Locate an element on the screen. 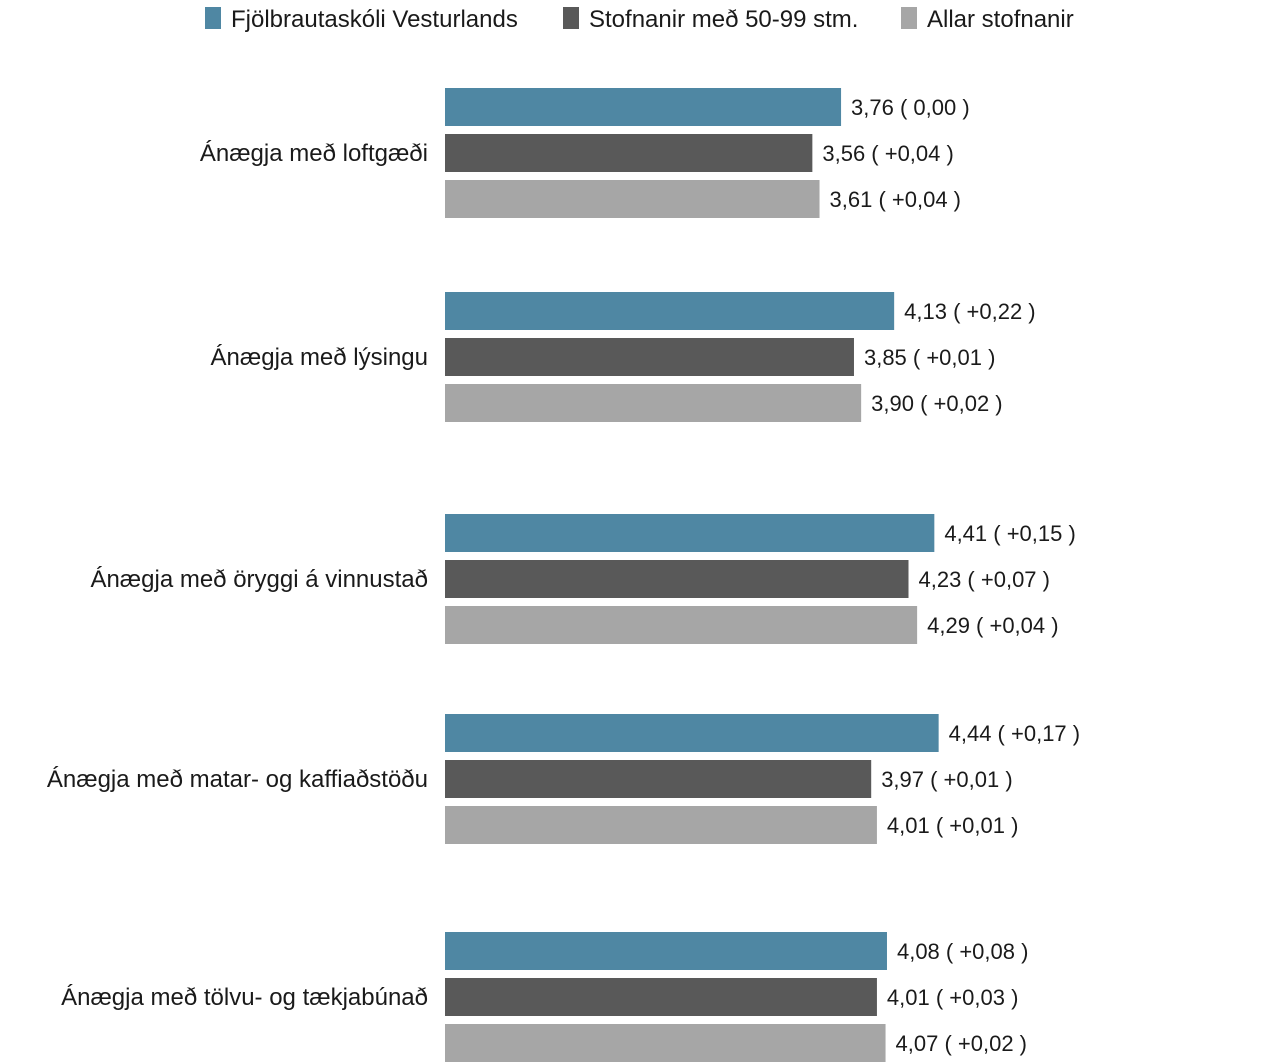  data-label: 4,13 ( +0,22 ) is located at coordinates (969, 311).